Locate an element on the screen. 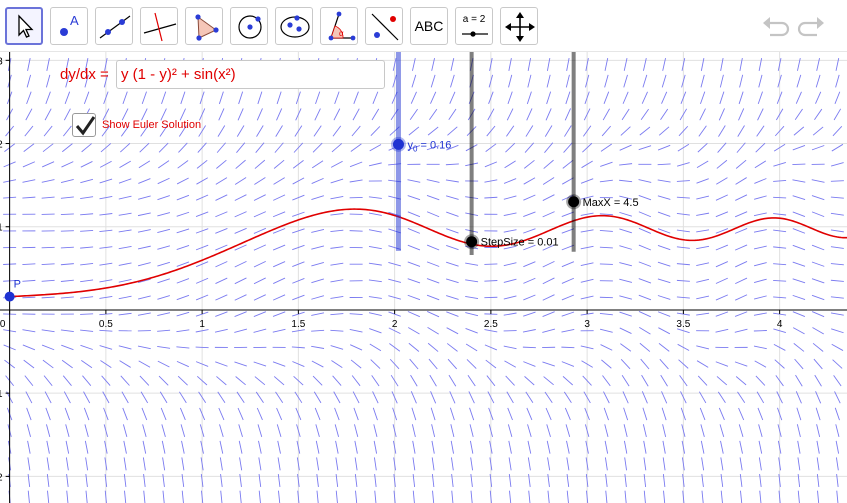 This screenshot has width=847, height=503. reflect-tool-button is located at coordinates (384, 26).